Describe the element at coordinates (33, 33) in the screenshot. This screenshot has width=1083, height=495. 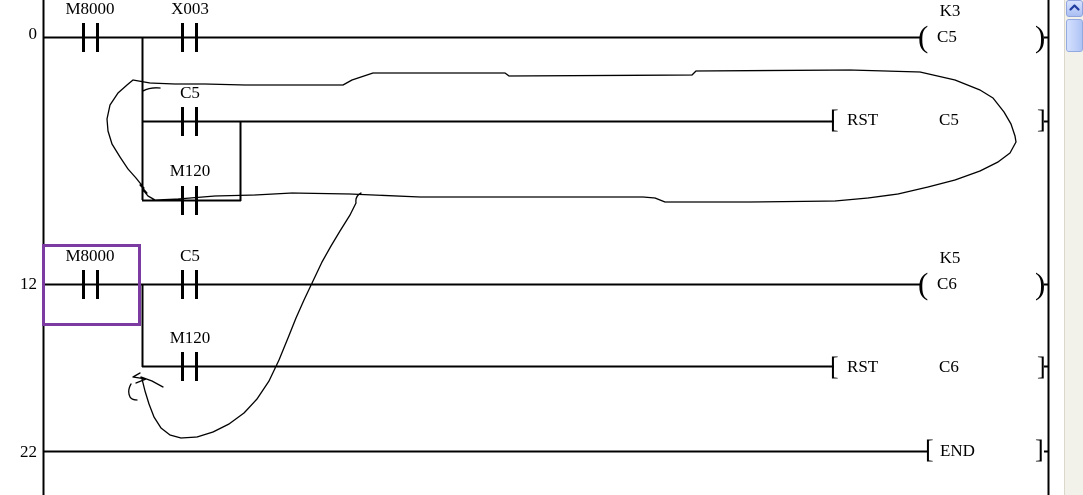
I see `rung-number-0: 0` at that location.